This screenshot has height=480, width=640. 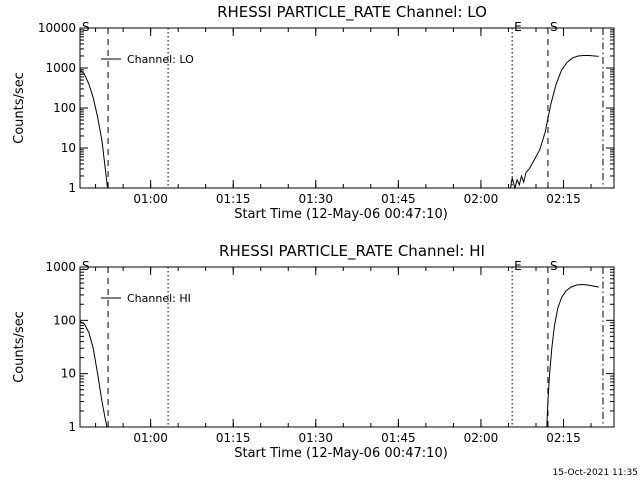 What do you see at coordinates (595, 473) in the screenshot?
I see `timestamp: 15-Oct-2021 11:35` at bounding box center [595, 473].